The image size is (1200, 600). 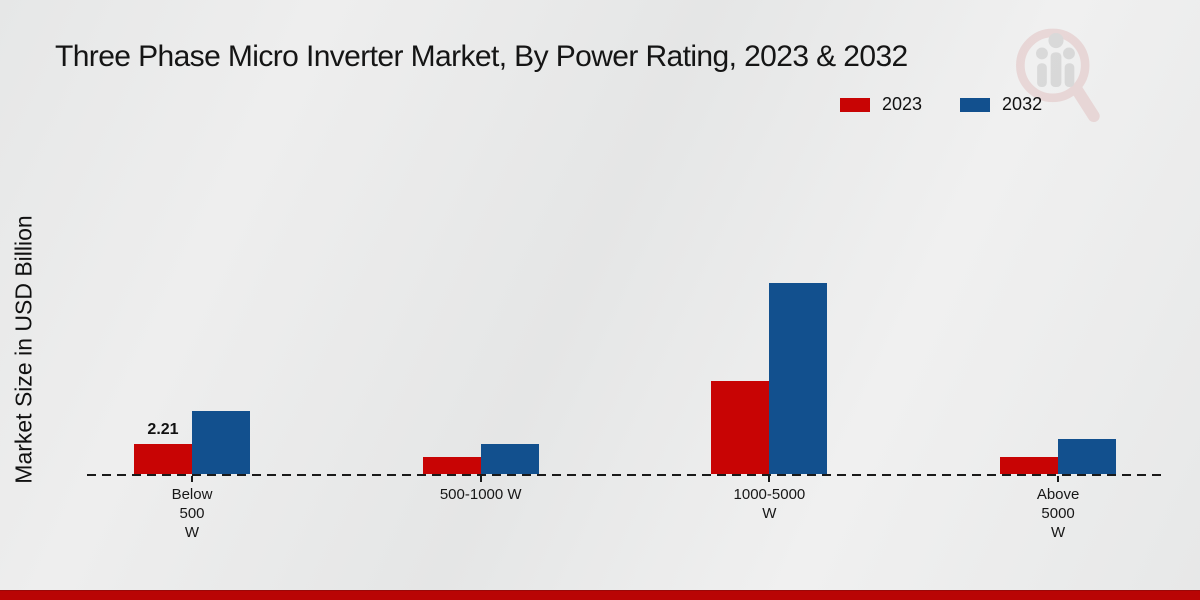 What do you see at coordinates (600, 595) in the screenshot?
I see `footer-accent-strip` at bounding box center [600, 595].